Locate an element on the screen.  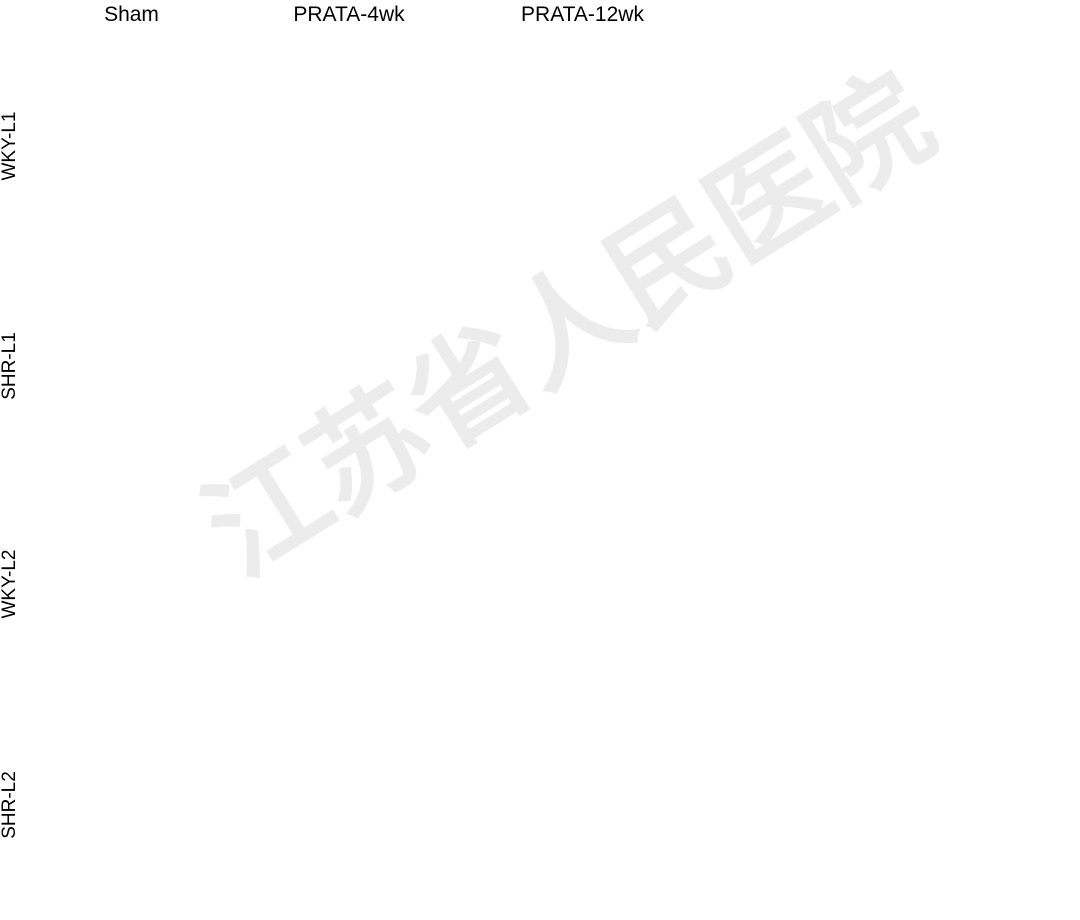
row-label-shr-l1: SHR-L1 is located at coordinates (10, 365).